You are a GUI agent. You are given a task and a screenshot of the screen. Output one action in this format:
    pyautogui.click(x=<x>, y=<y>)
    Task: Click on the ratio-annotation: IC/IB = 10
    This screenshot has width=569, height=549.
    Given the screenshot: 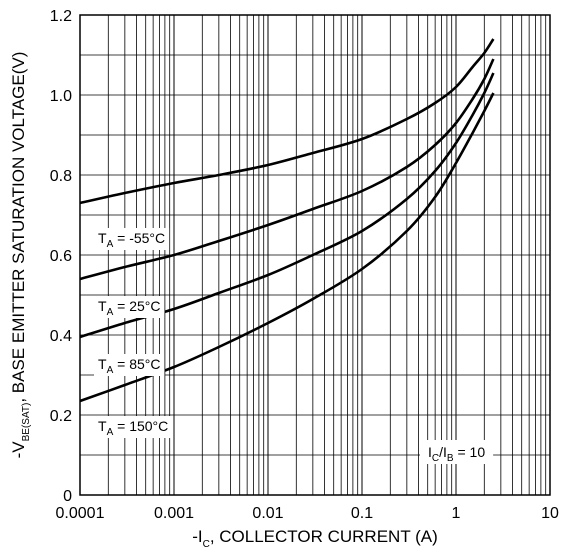 What is the action you would take?
    pyautogui.click(x=457, y=452)
    